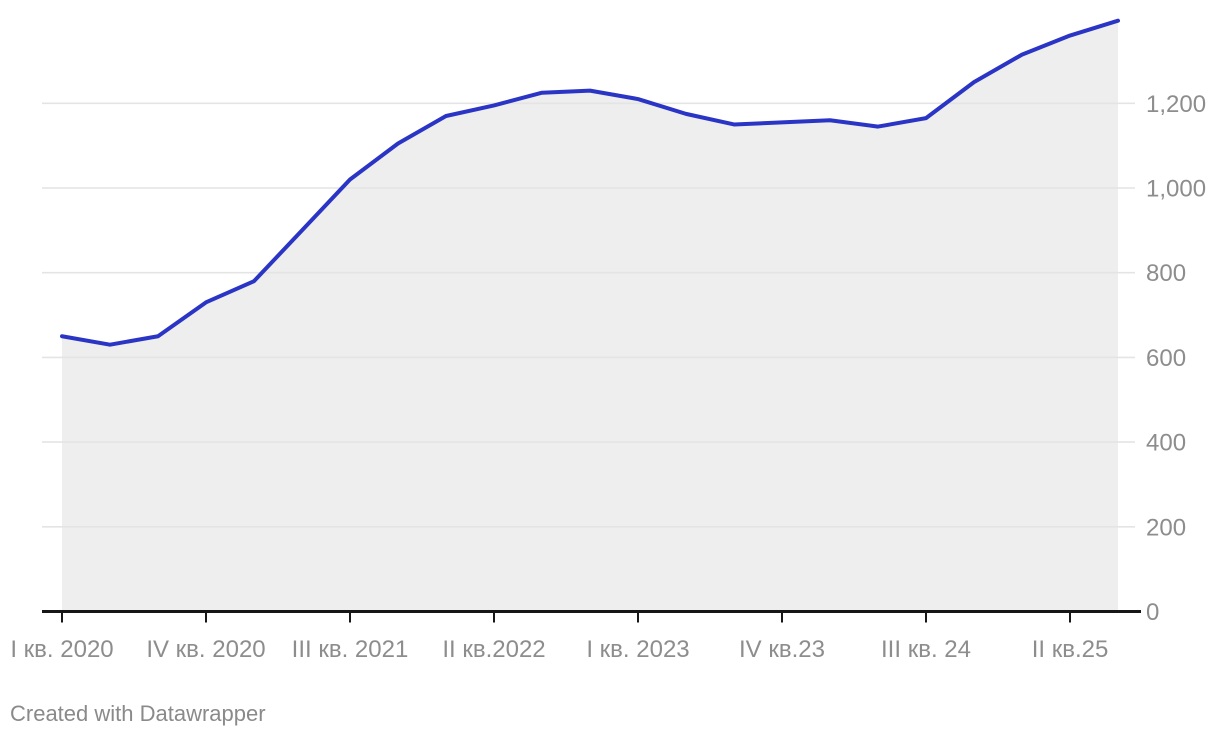 This screenshot has width=1220, height=738. What do you see at coordinates (205, 649) in the screenshot?
I see `x-axis-tick-label: IV кв. 2020` at bounding box center [205, 649].